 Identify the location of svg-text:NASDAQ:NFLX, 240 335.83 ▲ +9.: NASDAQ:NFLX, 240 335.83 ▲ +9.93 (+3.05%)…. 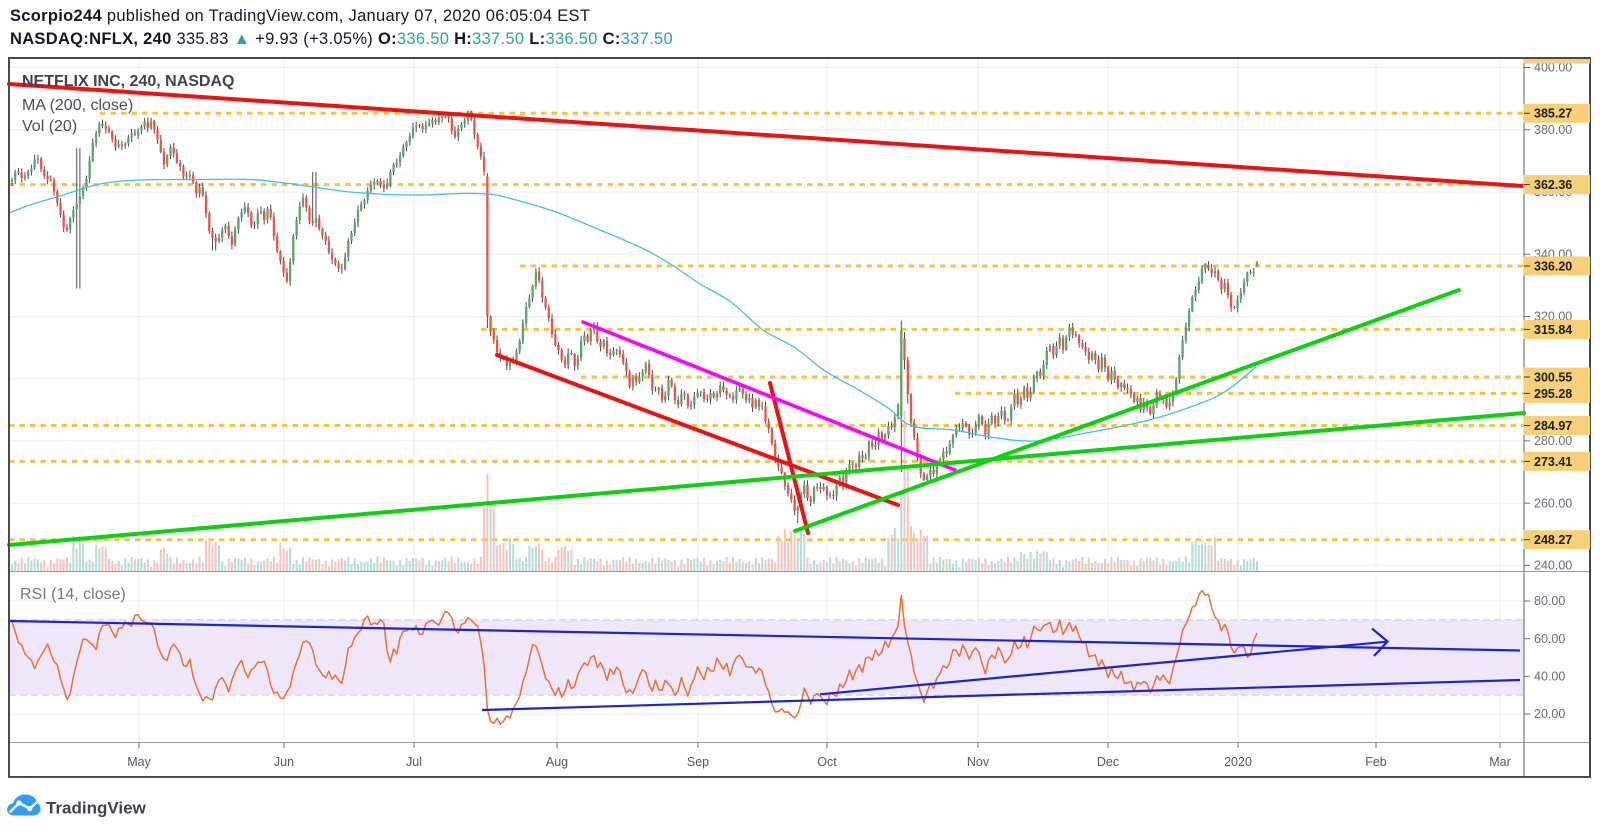
(341, 39).